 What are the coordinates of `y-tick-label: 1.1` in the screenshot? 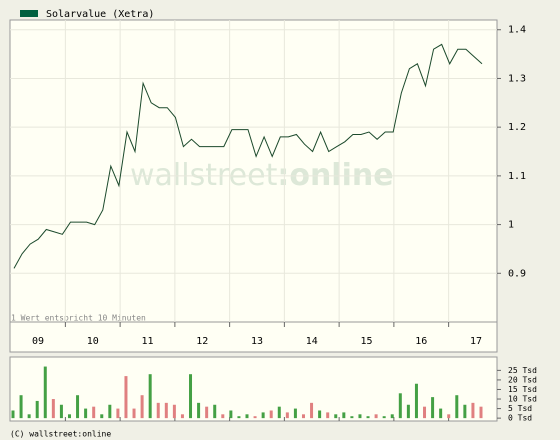 It's located at (517, 176).